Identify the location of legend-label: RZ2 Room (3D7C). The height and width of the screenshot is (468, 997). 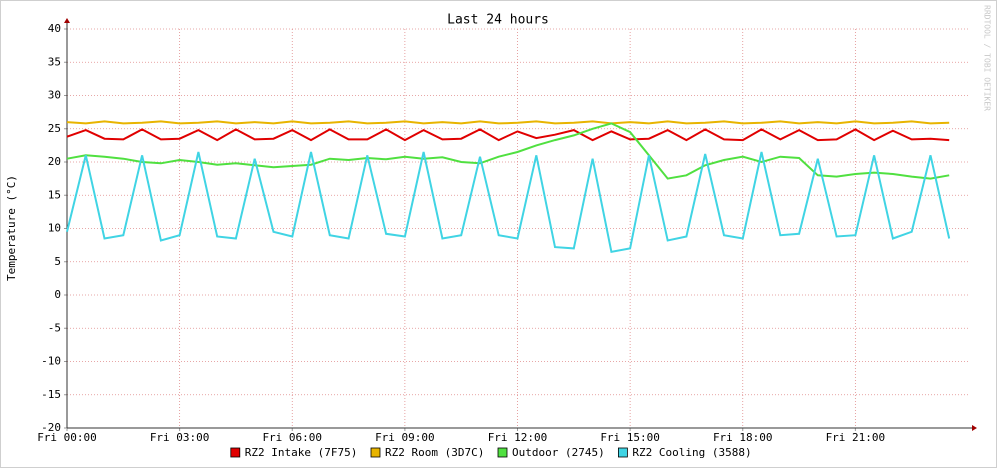
(434, 452).